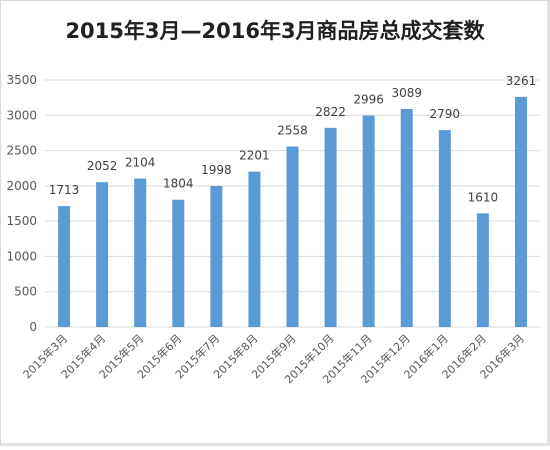  Describe the element at coordinates (21, 186) in the screenshot. I see `y-tick-label: 2000` at that location.